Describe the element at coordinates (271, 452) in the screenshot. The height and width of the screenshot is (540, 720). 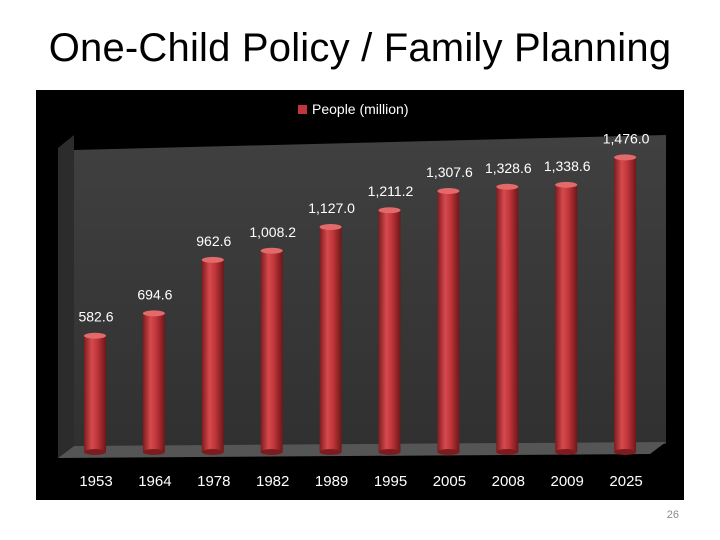
I see `bar-base-1982` at that location.